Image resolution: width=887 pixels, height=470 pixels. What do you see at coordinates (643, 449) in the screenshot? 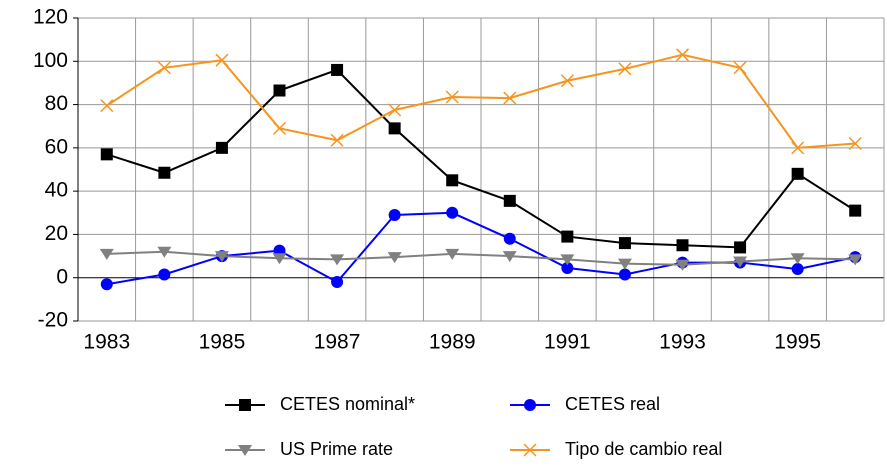
I see `legend-label: Tipo de cambio real` at bounding box center [643, 449].